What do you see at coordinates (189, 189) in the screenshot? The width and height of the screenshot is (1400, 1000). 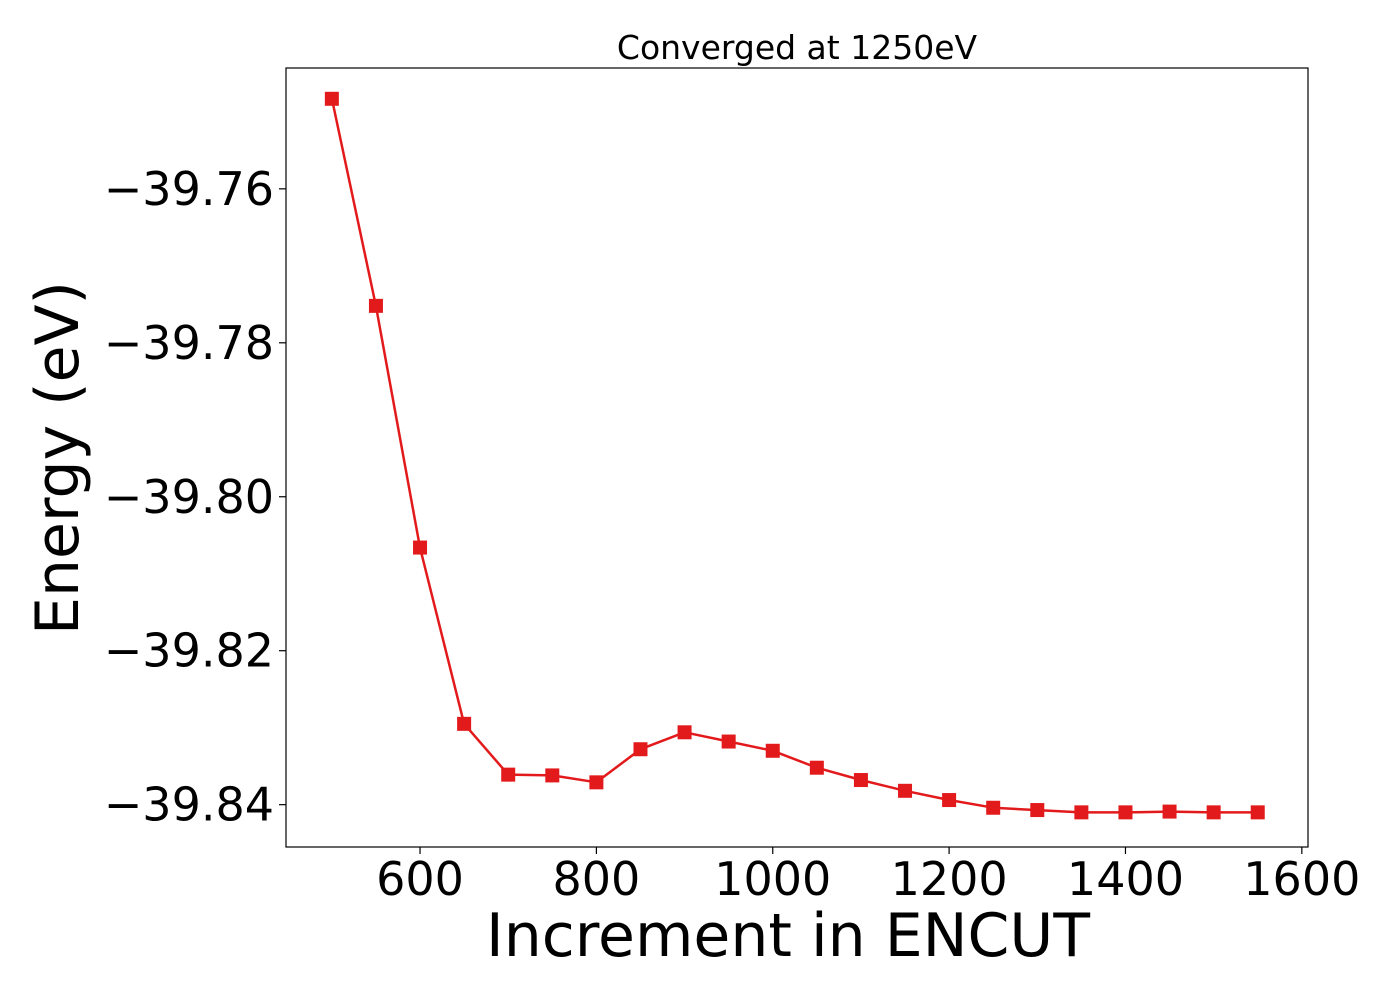 I see `y-tick-label: −39.76` at bounding box center [189, 189].